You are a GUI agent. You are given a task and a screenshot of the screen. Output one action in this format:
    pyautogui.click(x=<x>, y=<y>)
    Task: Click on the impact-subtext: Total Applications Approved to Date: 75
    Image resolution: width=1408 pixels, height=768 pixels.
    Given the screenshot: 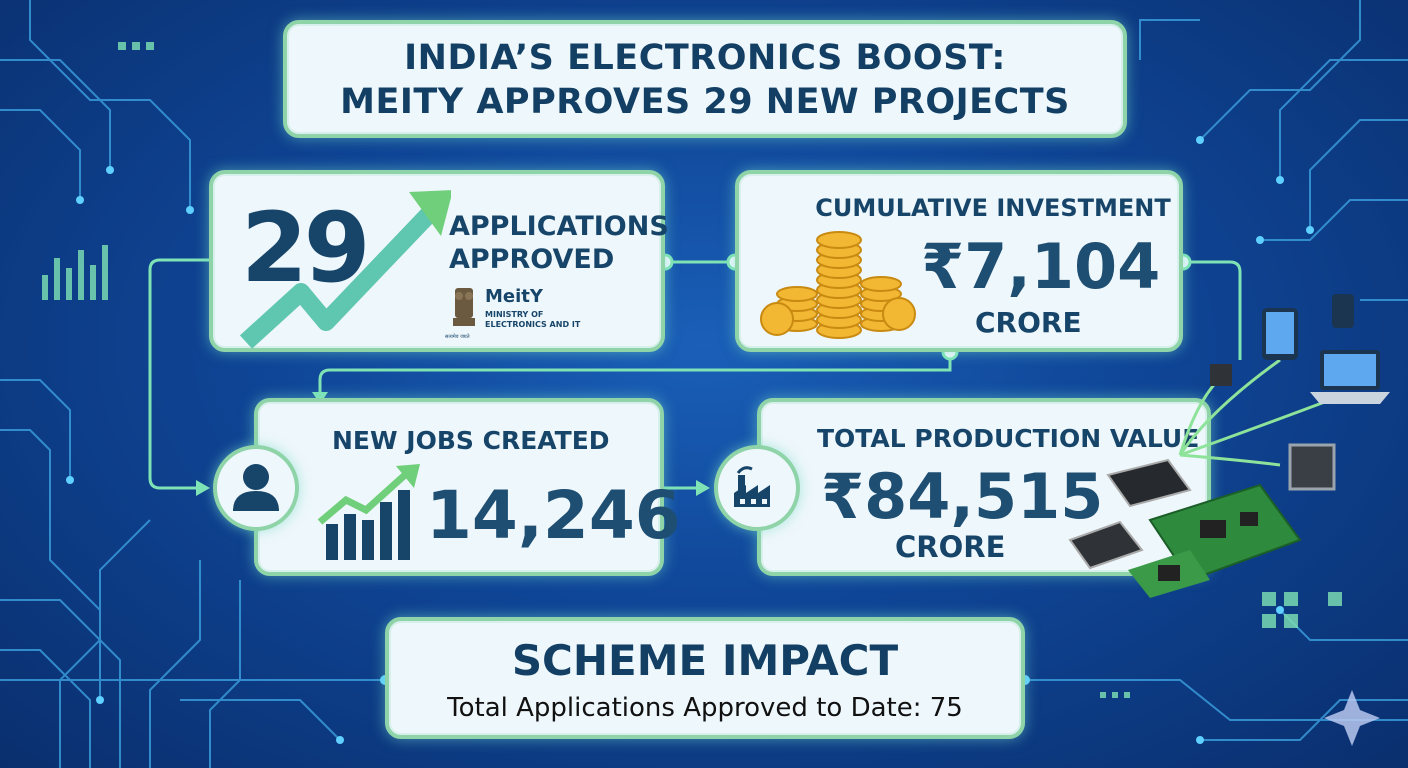 What is the action you would take?
    pyautogui.click(x=705, y=708)
    